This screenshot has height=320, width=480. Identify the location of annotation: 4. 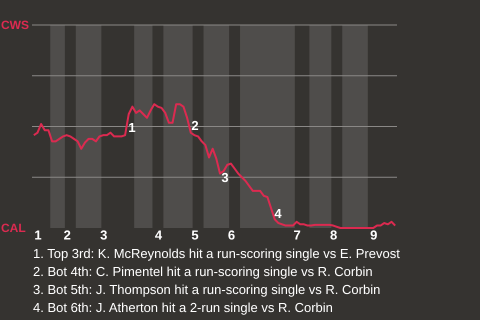
(278, 213).